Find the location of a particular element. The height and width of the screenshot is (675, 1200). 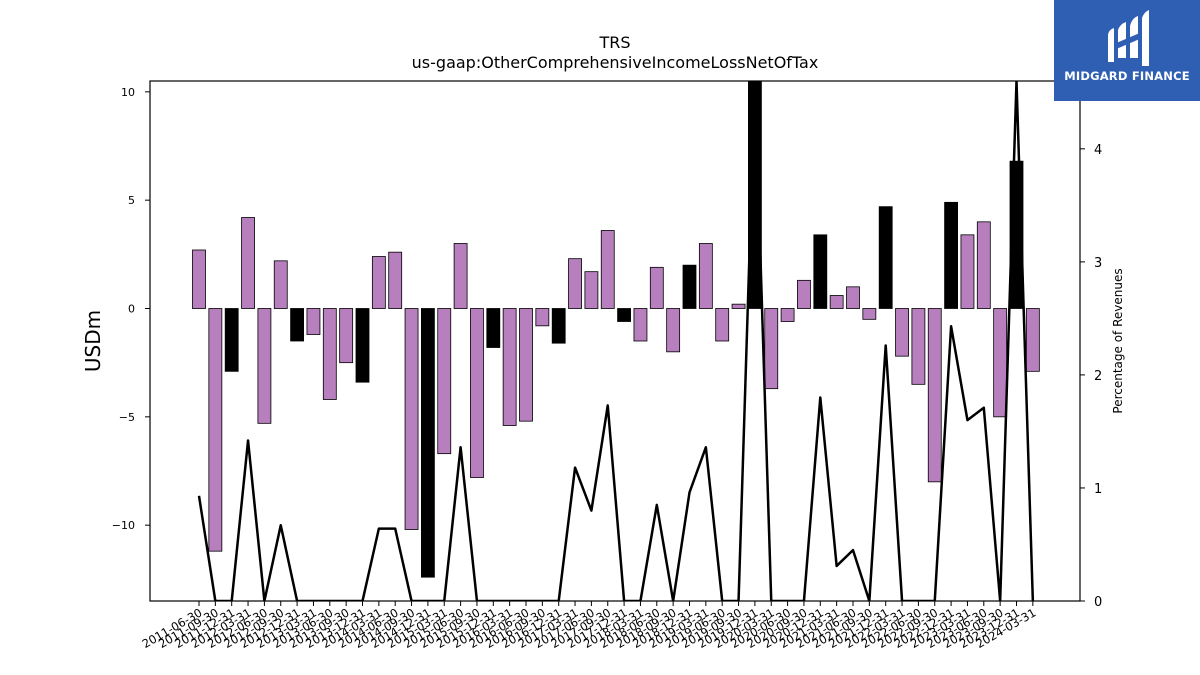

y2-tick-label: 4 is located at coordinates (1098, 150).